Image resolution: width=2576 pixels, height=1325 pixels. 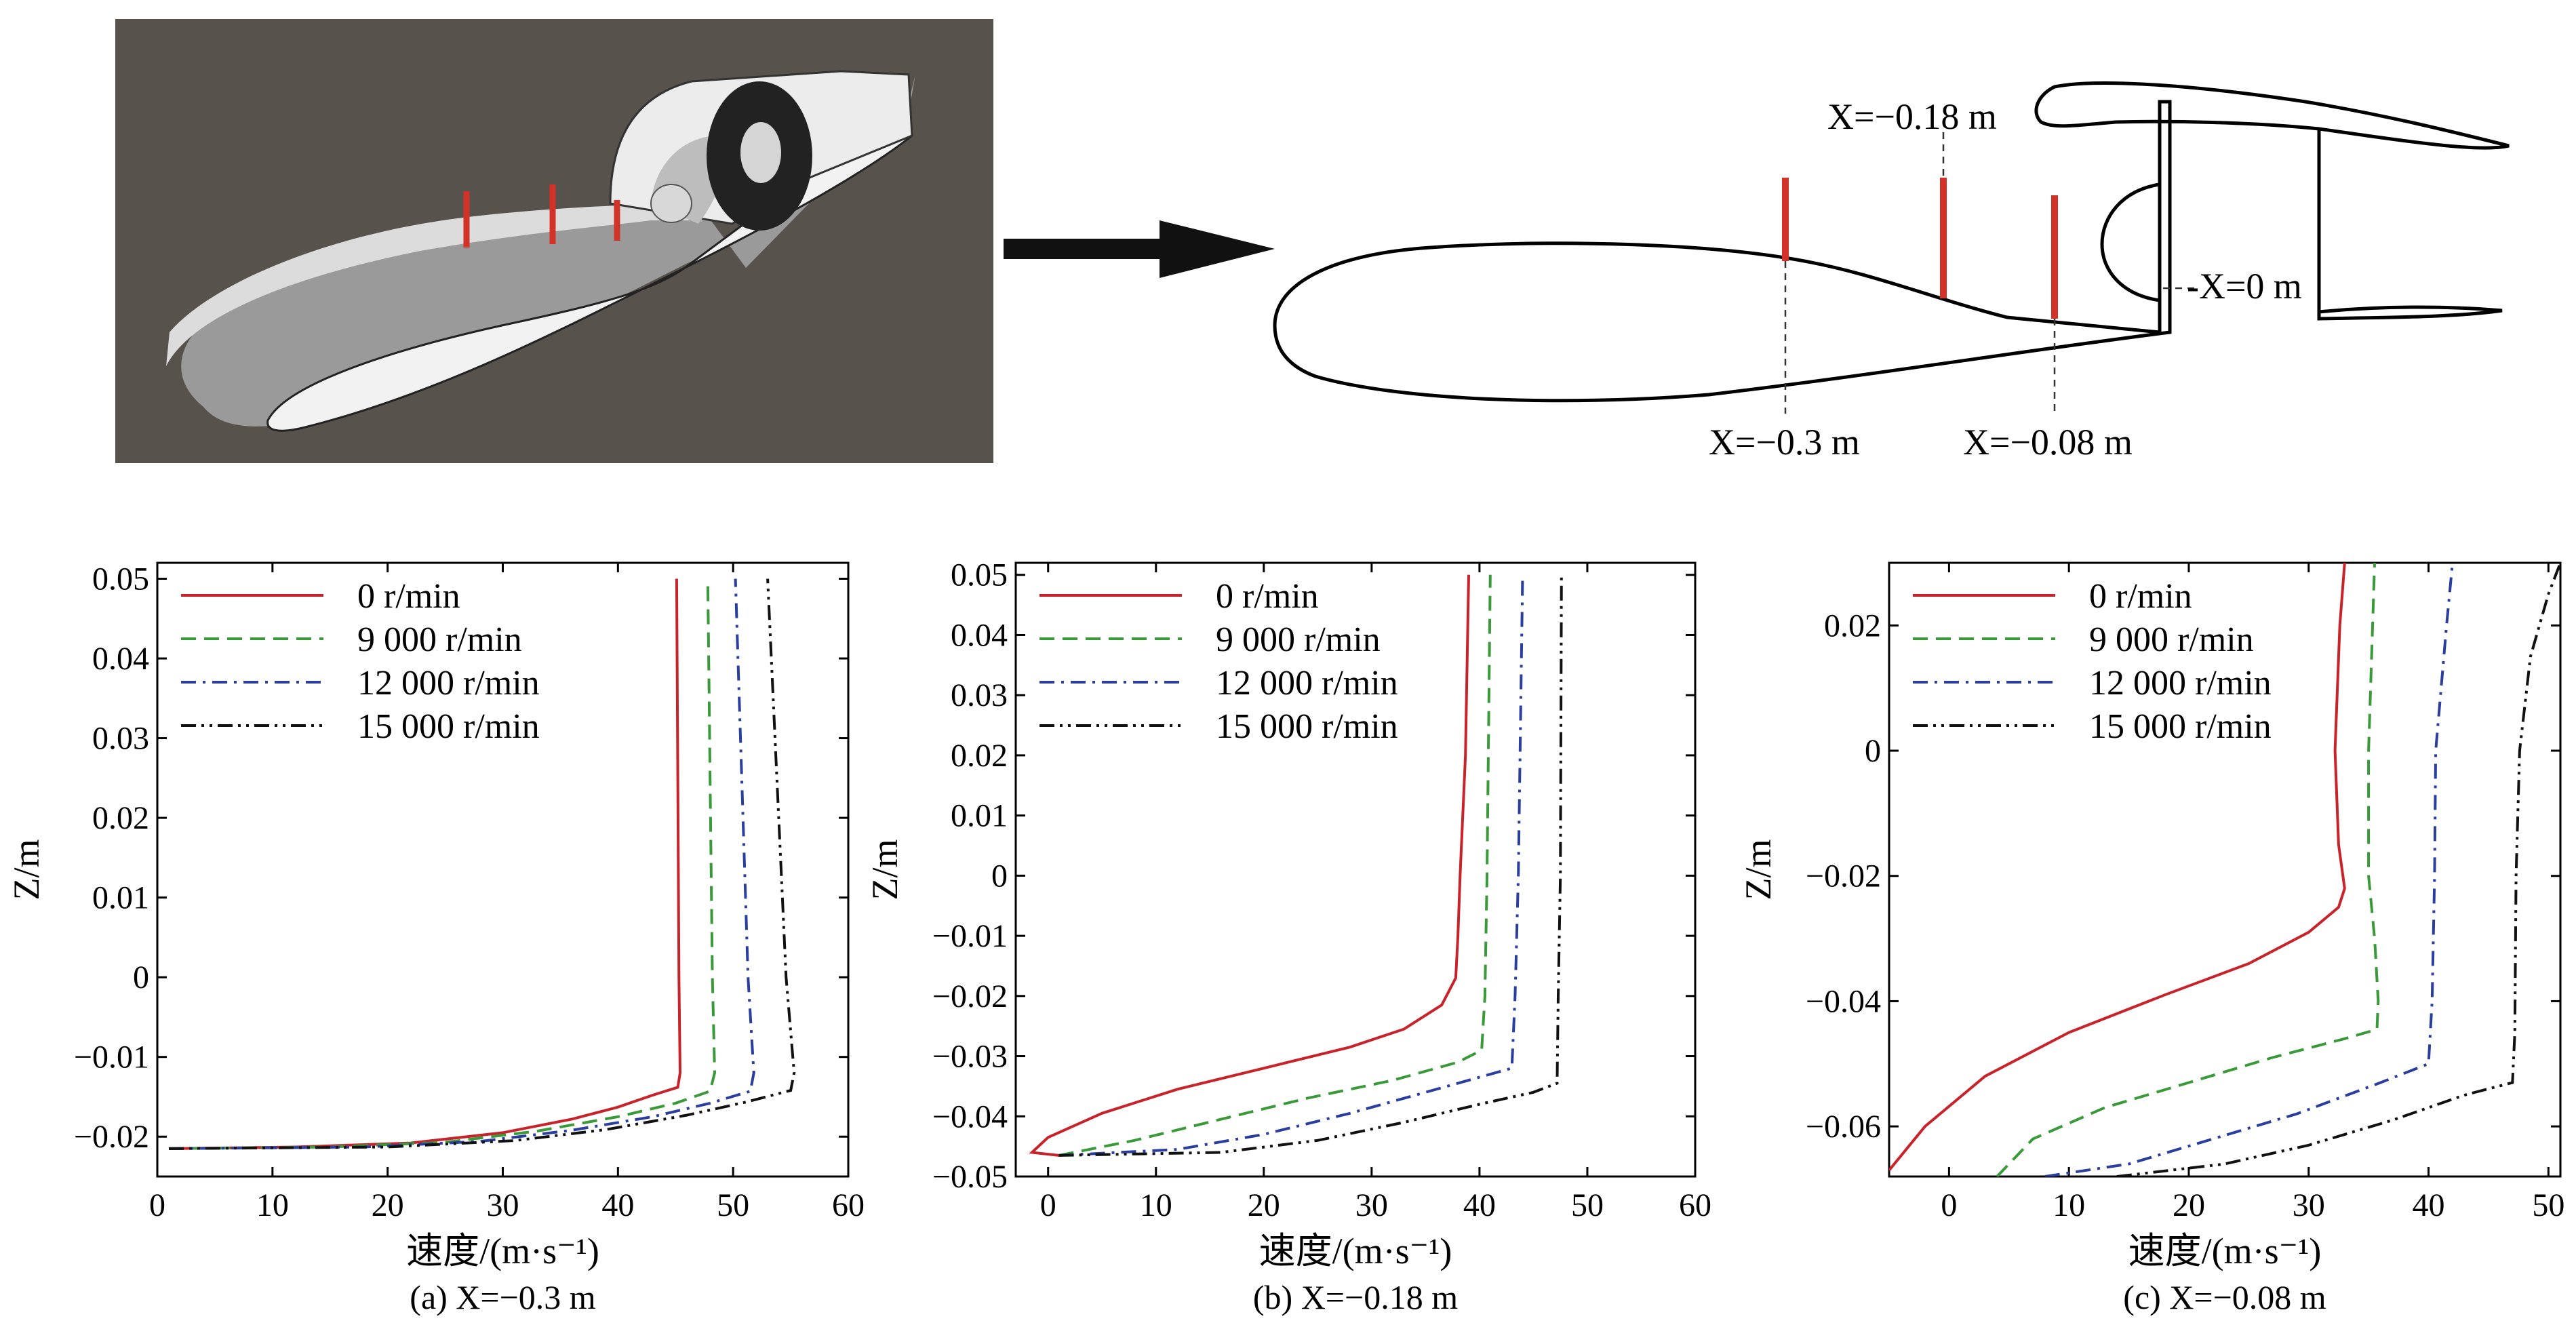 What do you see at coordinates (2224, 1297) in the screenshot?
I see `chart-caption: (c) X=−0.08 m` at bounding box center [2224, 1297].